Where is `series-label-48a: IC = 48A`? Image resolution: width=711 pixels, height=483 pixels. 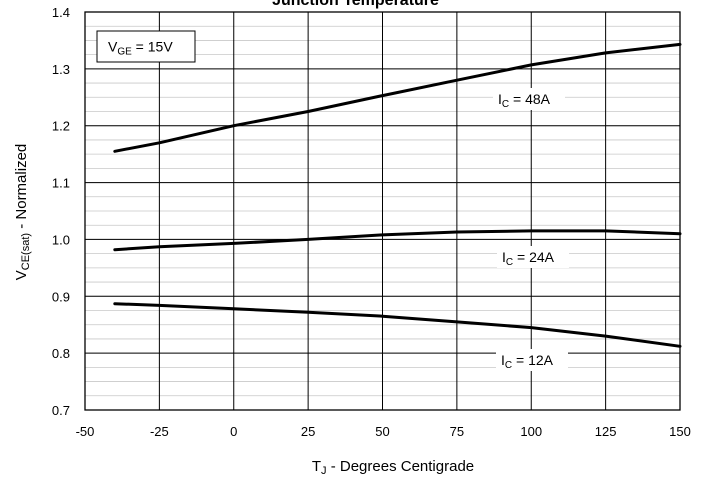
series-label-48a: IC = 48A is located at coordinates (529, 99).